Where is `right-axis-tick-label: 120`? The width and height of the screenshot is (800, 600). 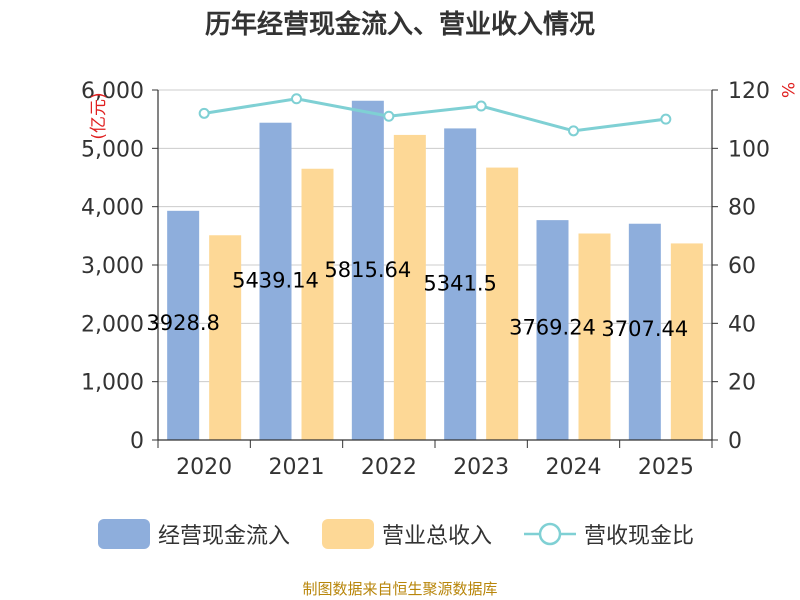 right-axis-tick-label: 120 is located at coordinates (749, 91).